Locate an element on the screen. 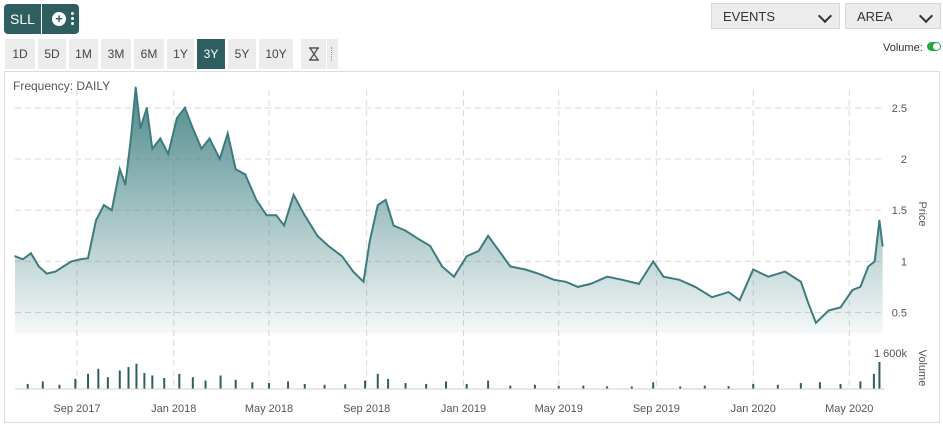 The height and width of the screenshot is (427, 943). y-axis-title-volume: Volume is located at coordinates (922, 368).